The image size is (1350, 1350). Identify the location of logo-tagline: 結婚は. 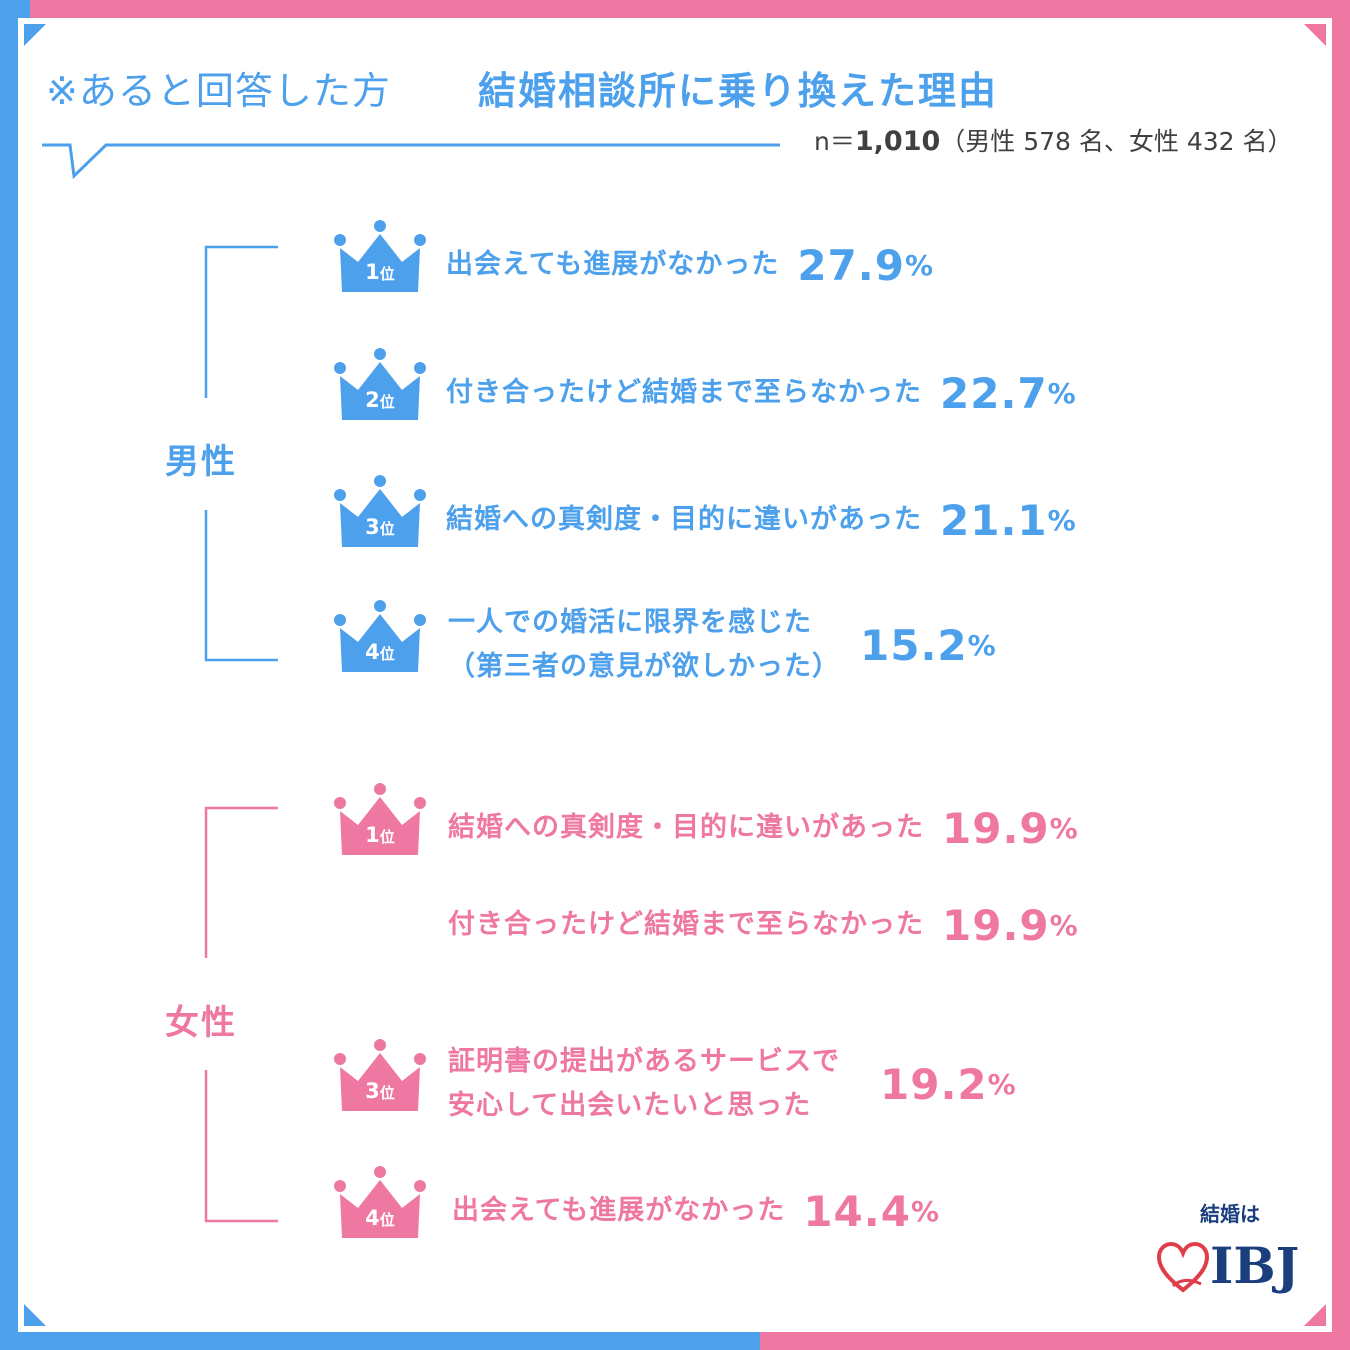
(1230, 1214).